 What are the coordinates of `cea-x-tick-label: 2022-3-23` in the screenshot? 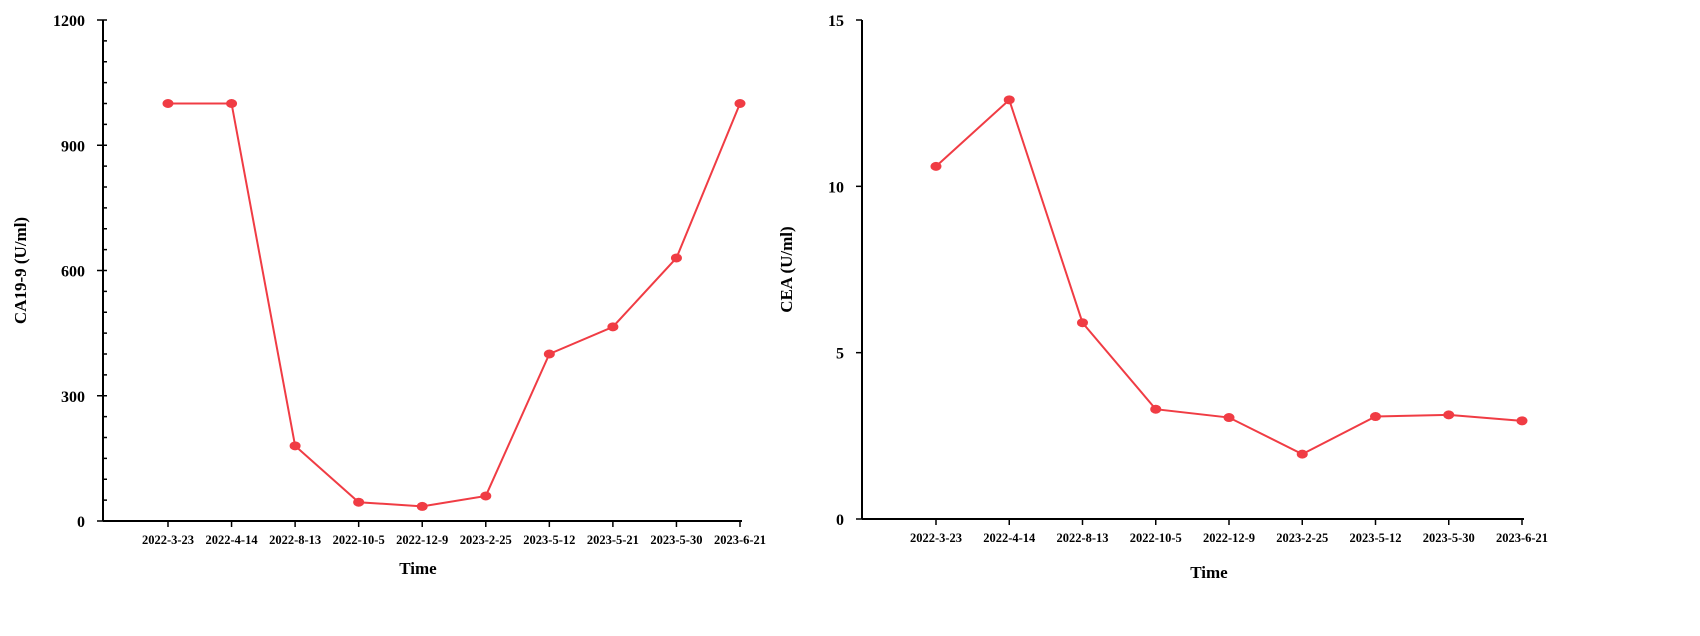 It's located at (936, 538).